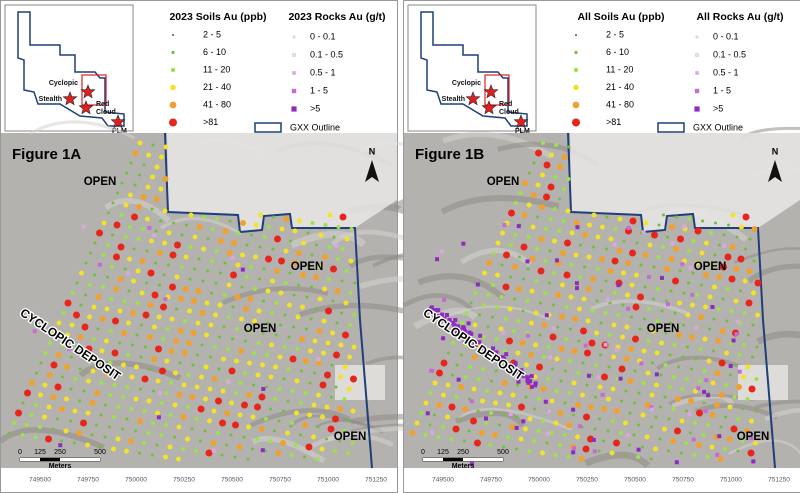 Image resolution: width=800 pixels, height=493 pixels. I want to click on rocks-legend-marker, so click(294, 37).